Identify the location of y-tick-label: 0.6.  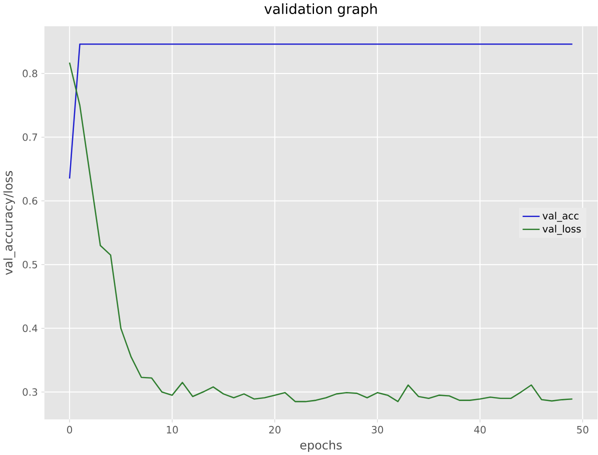
(30, 201).